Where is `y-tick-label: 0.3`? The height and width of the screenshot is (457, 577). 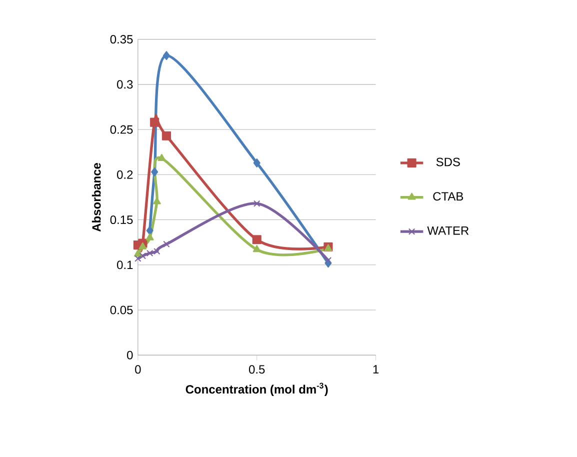 y-tick-label: 0.3 is located at coordinates (125, 84).